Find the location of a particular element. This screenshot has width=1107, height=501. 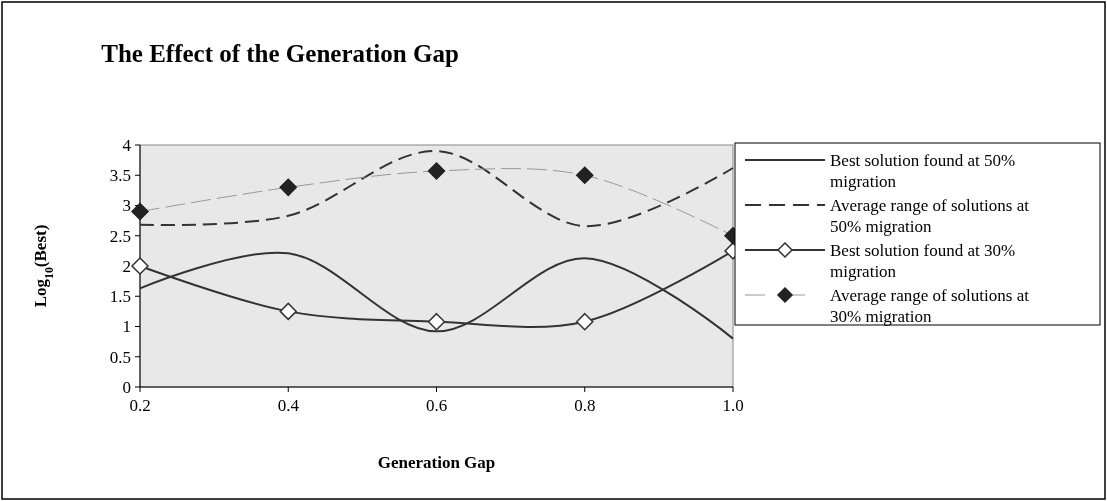

y-tick-label: 4 is located at coordinates (127, 145).